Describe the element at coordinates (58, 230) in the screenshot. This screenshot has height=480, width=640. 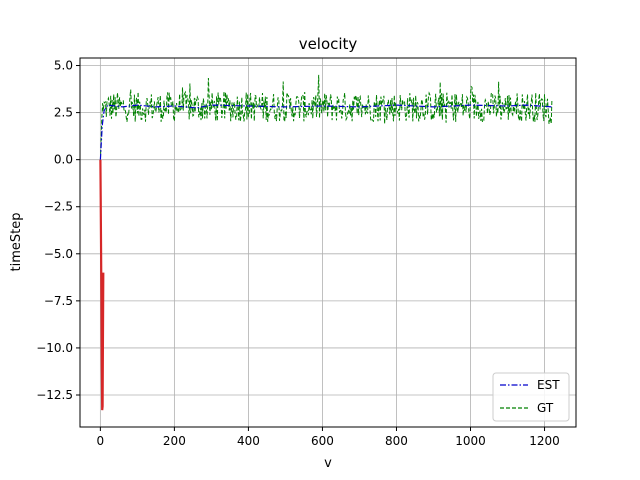
I see `y-axis-ticks: 5.0 2.5 0.0 −2.5 −5.0 −7.5 −10.0 −12.5` at that location.